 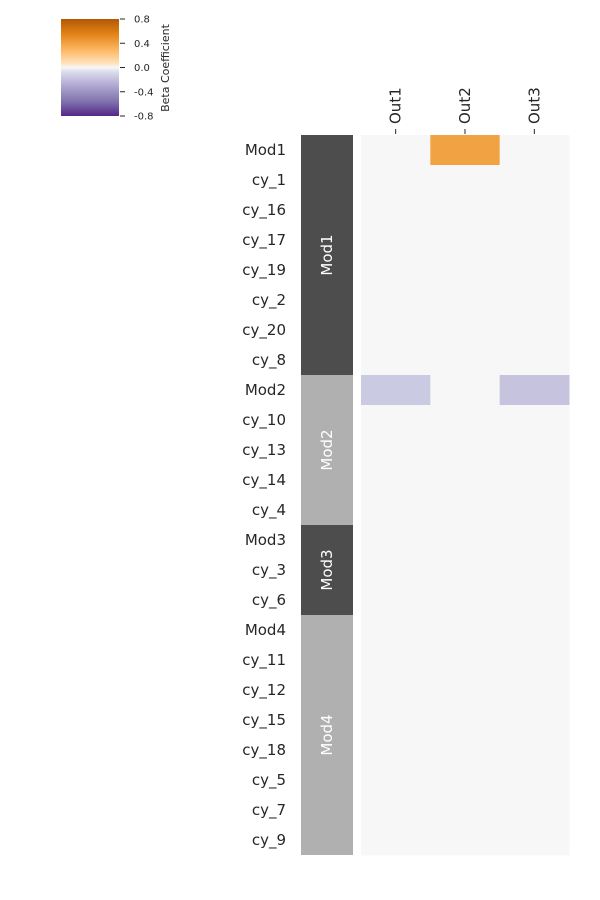 I want to click on row-label: cy_1, so click(x=269, y=180).